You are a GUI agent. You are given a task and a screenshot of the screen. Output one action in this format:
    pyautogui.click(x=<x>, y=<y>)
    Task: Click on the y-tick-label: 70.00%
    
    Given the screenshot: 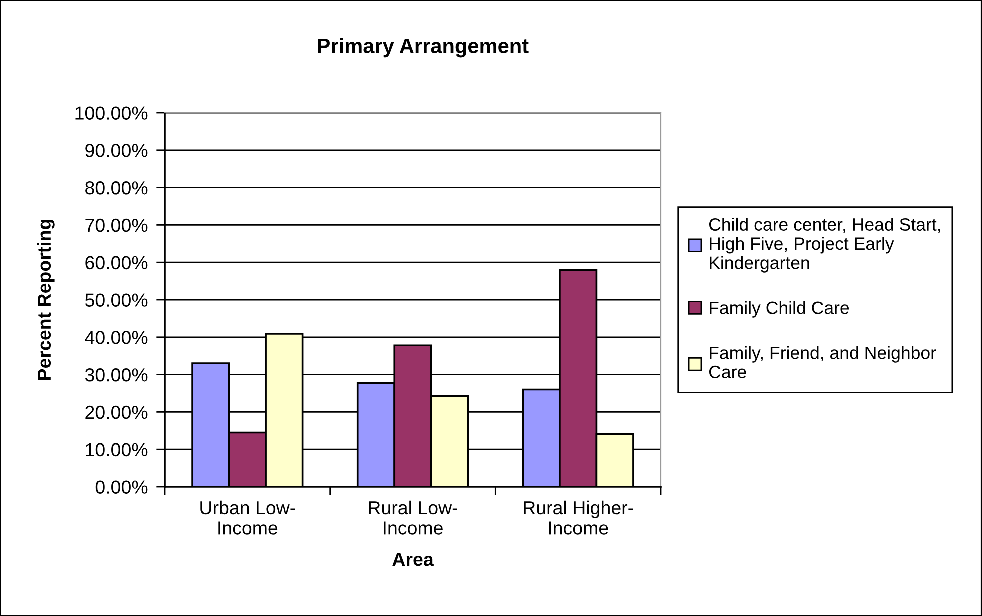 What is the action you would take?
    pyautogui.click(x=117, y=225)
    